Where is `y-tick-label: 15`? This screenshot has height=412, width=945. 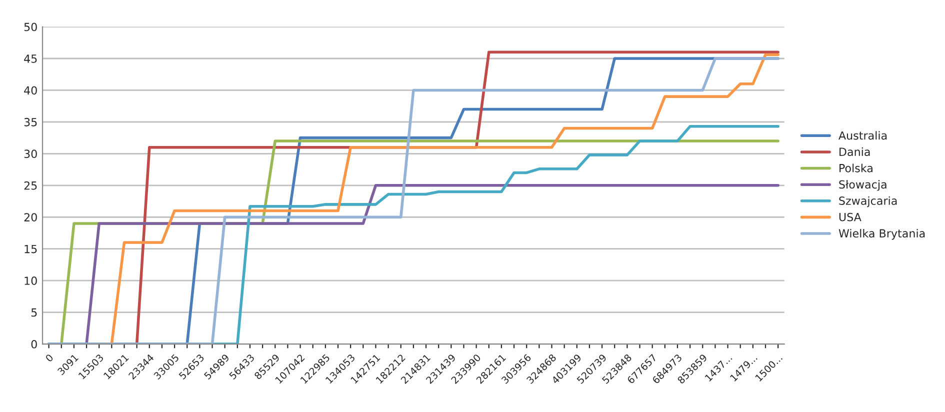
y-tick-label: 15 is located at coordinates (30, 249).